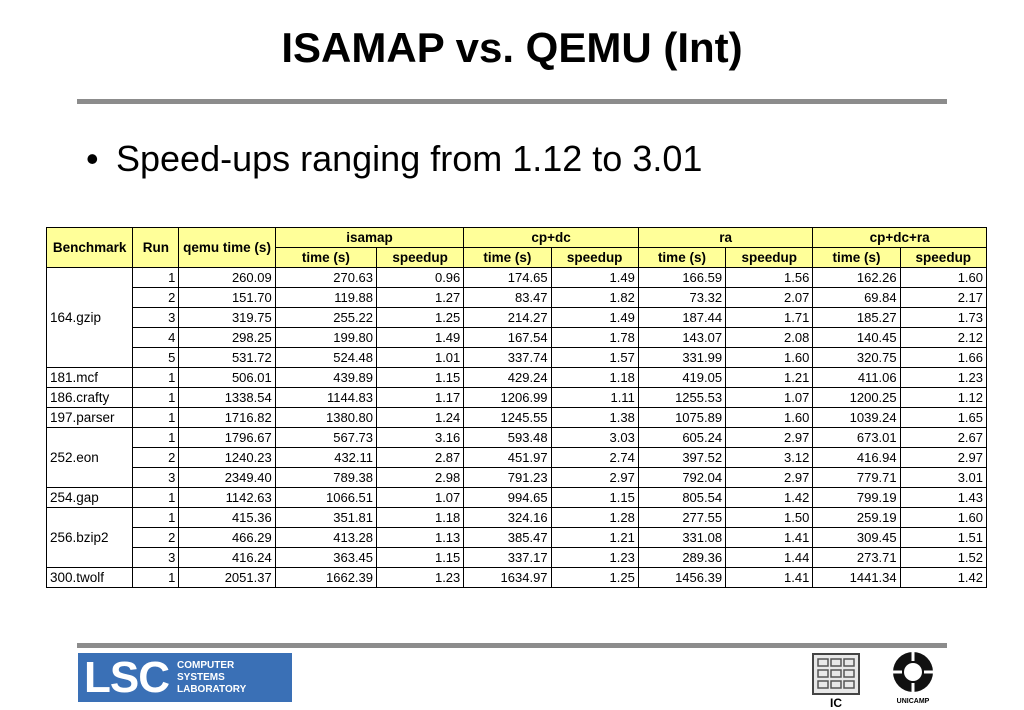  I want to click on ic-logo-label: IC, so click(836, 703).